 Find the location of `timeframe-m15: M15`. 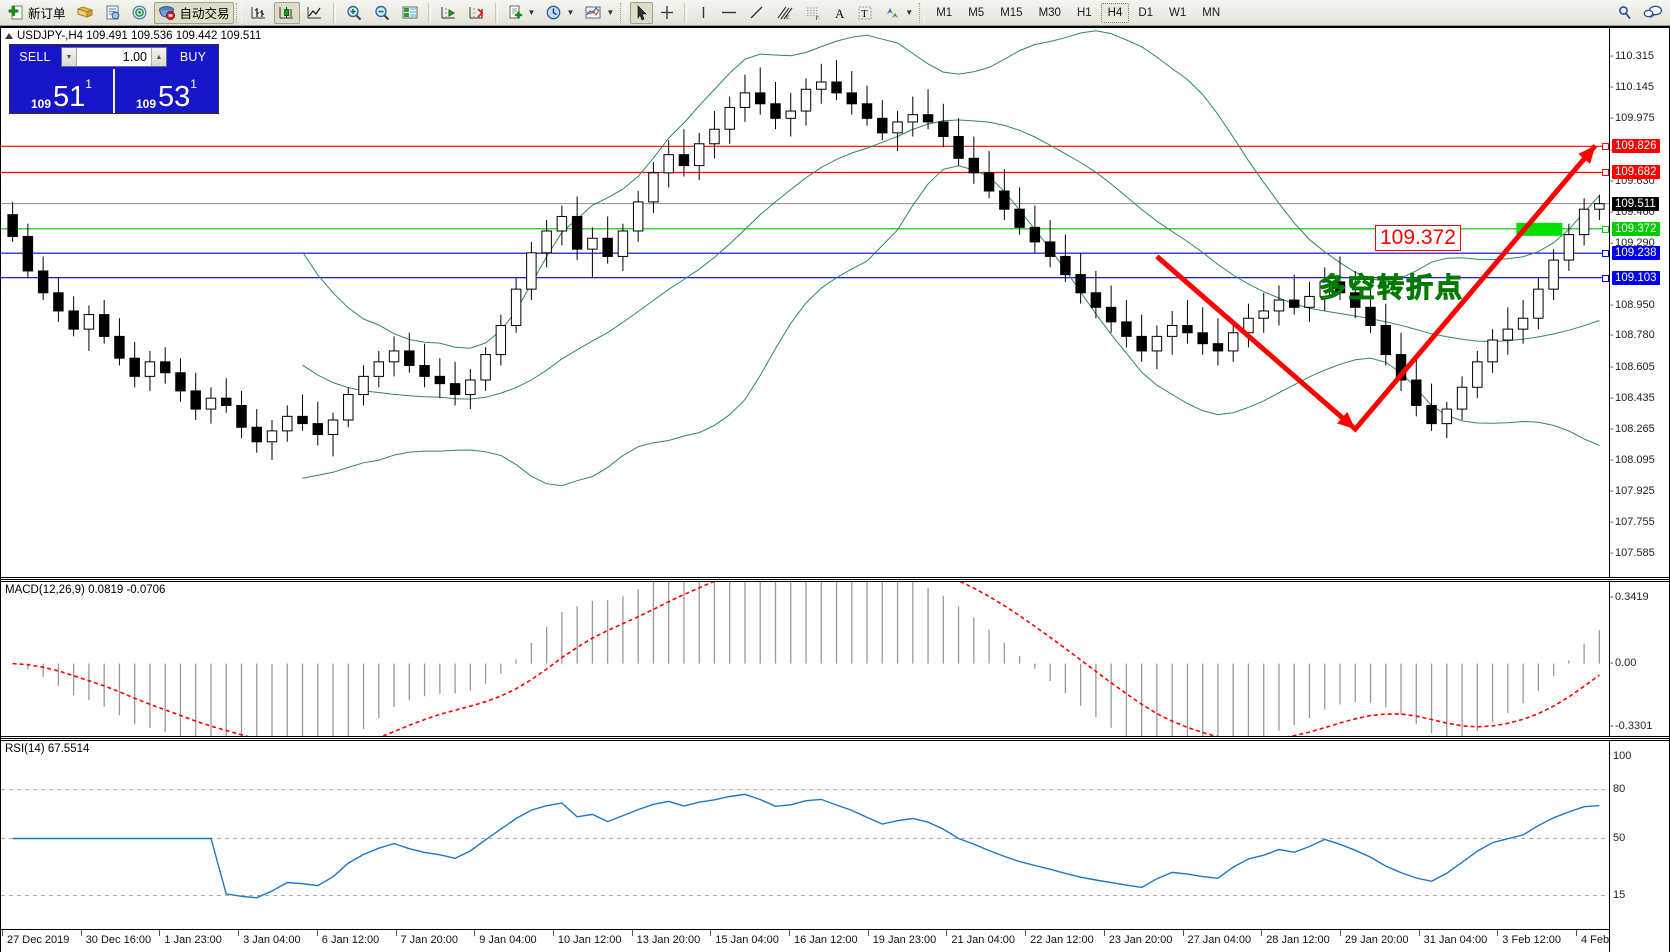

timeframe-m15: M15 is located at coordinates (1011, 12).